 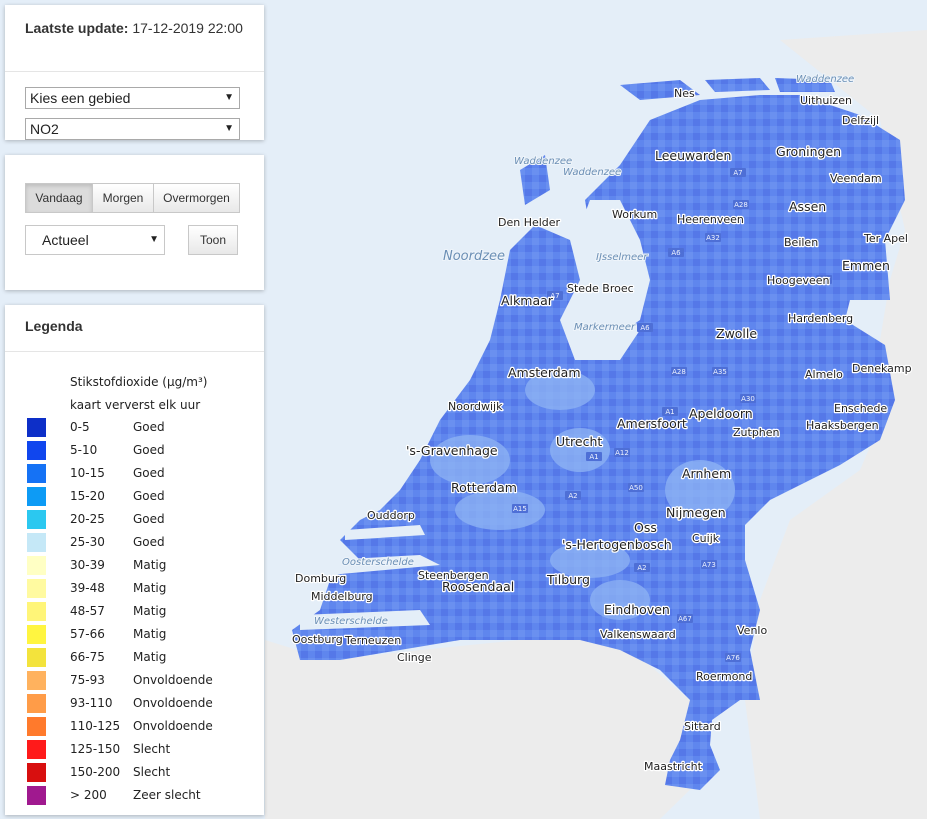 I want to click on tab-vandaag: Vandaag, so click(x=59, y=198).